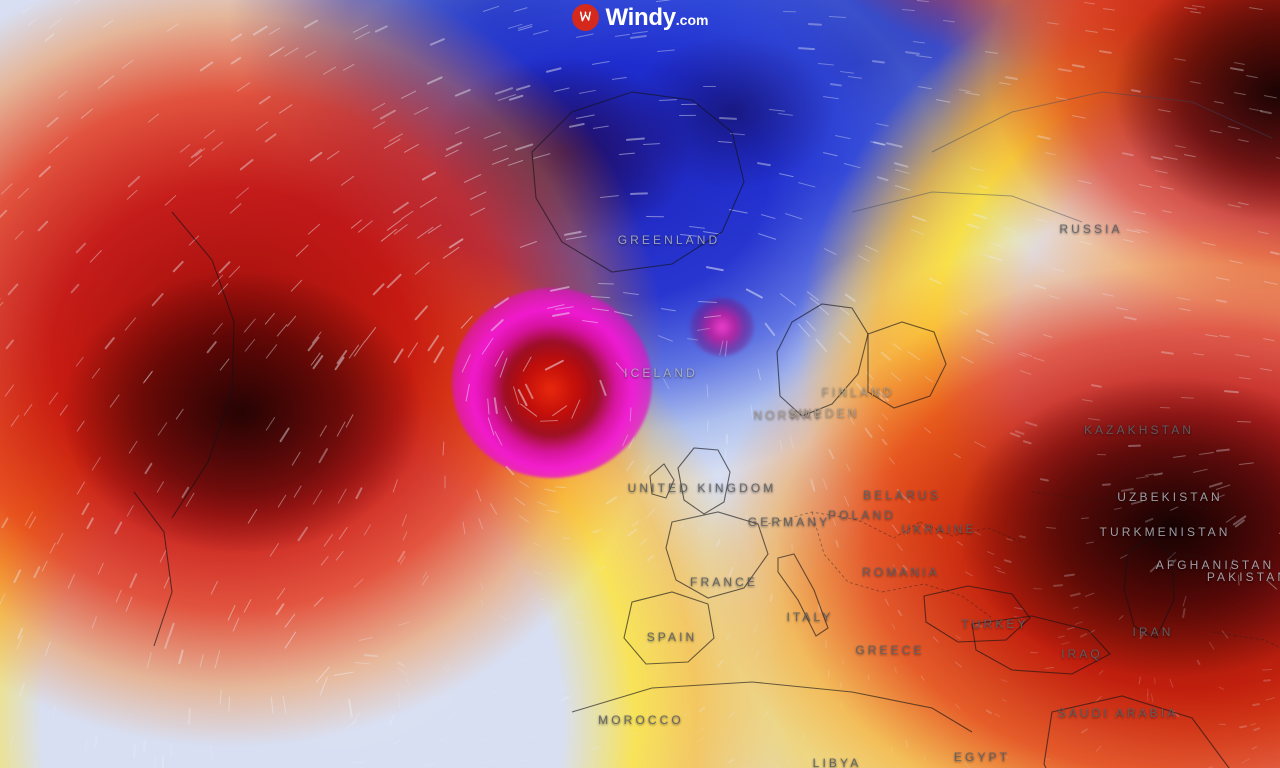 The height and width of the screenshot is (768, 1280). I want to click on windy-logo-mark-icon, so click(585, 17).